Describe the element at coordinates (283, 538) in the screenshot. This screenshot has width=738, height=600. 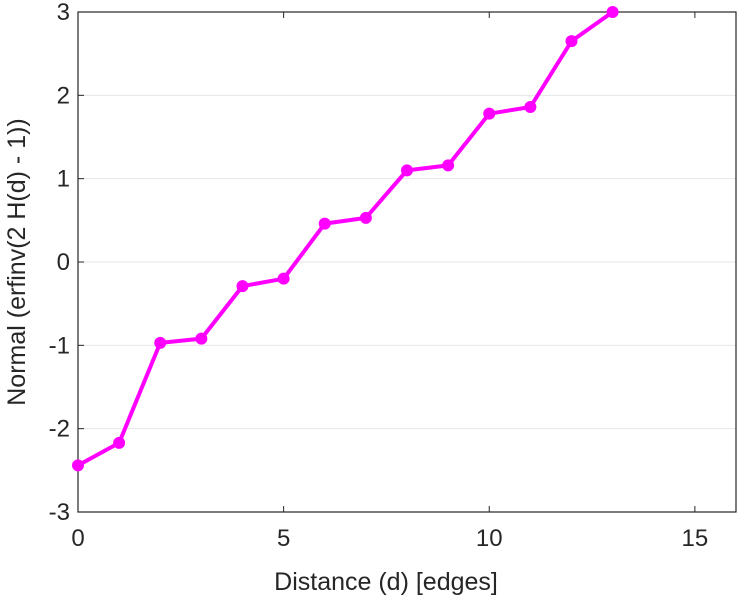
I see `x-tick-label: 5` at that location.